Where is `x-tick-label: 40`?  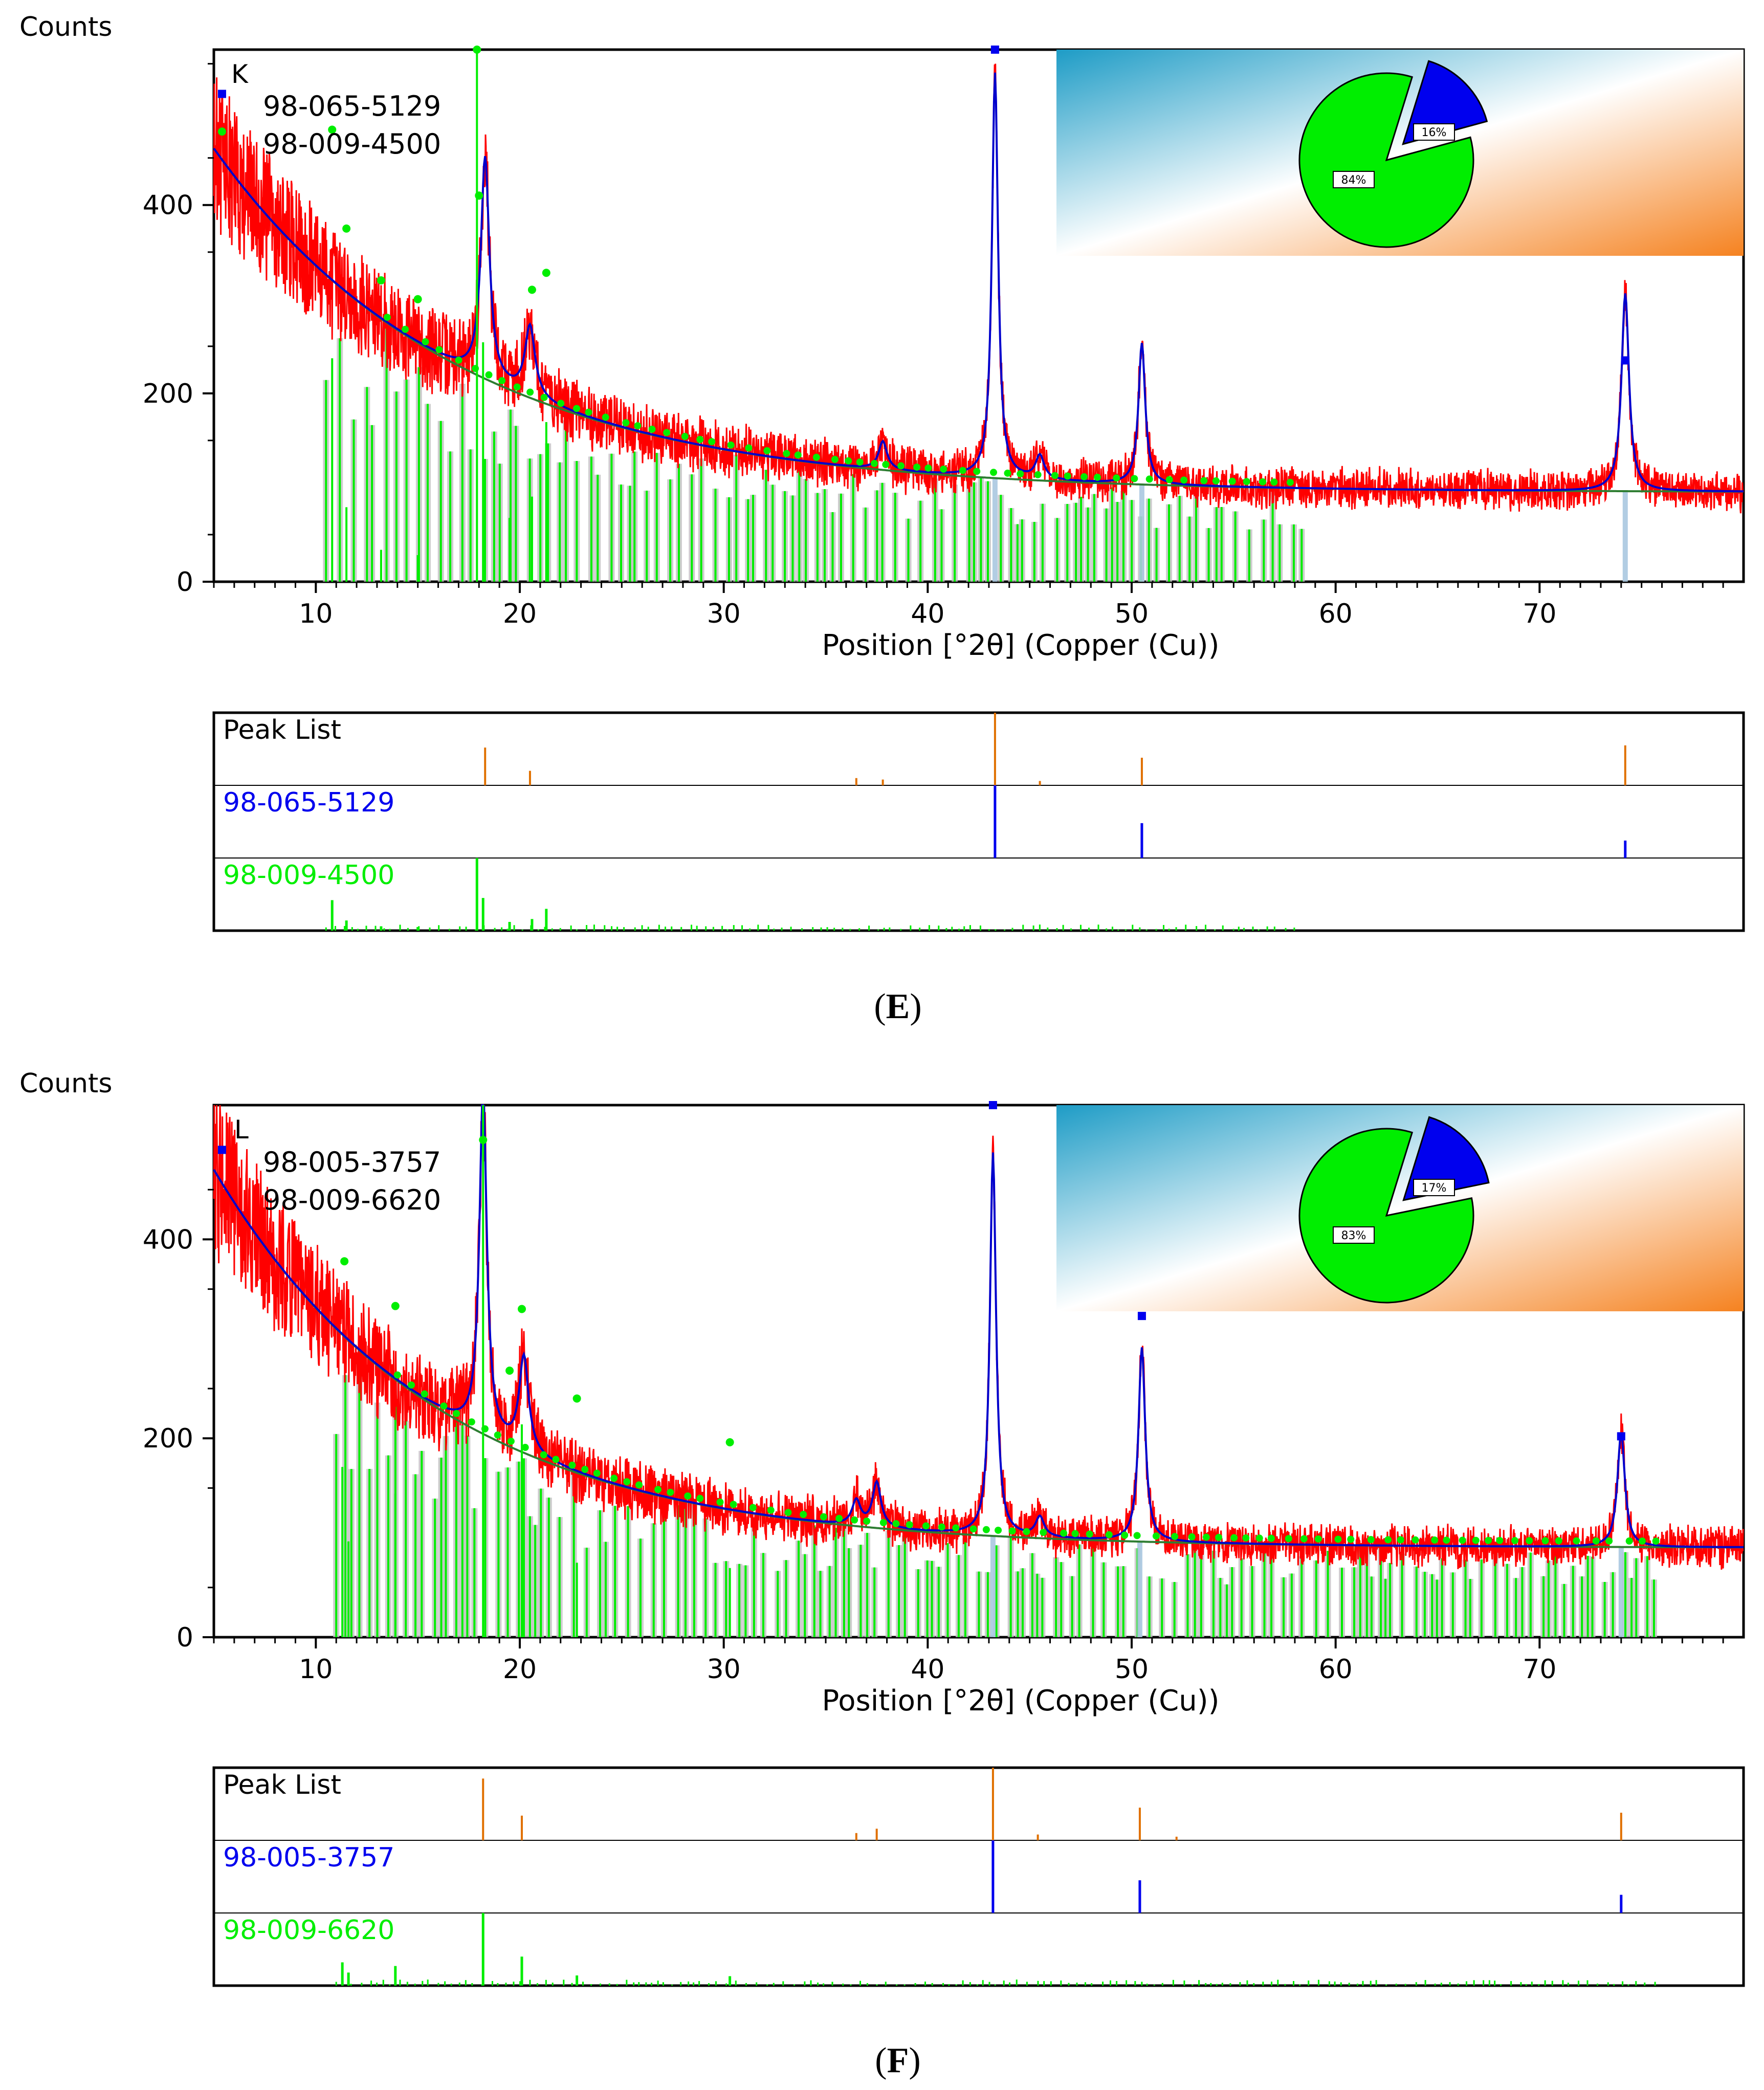 x-tick-label: 40 is located at coordinates (927, 614).